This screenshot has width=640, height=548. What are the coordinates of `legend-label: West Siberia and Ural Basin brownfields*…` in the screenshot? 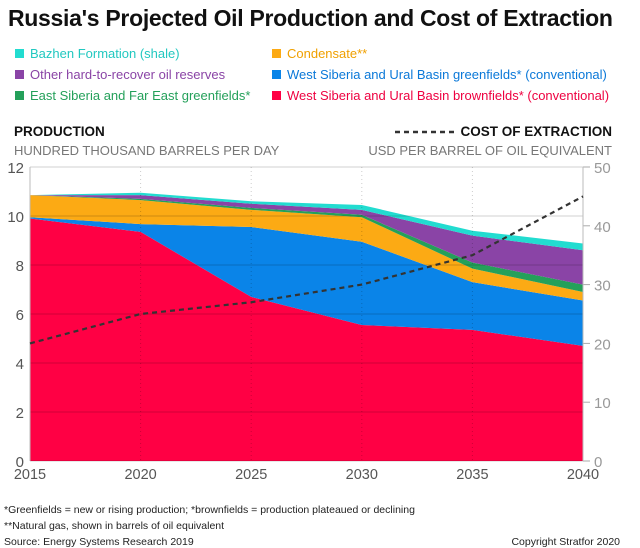 It's located at (448, 95).